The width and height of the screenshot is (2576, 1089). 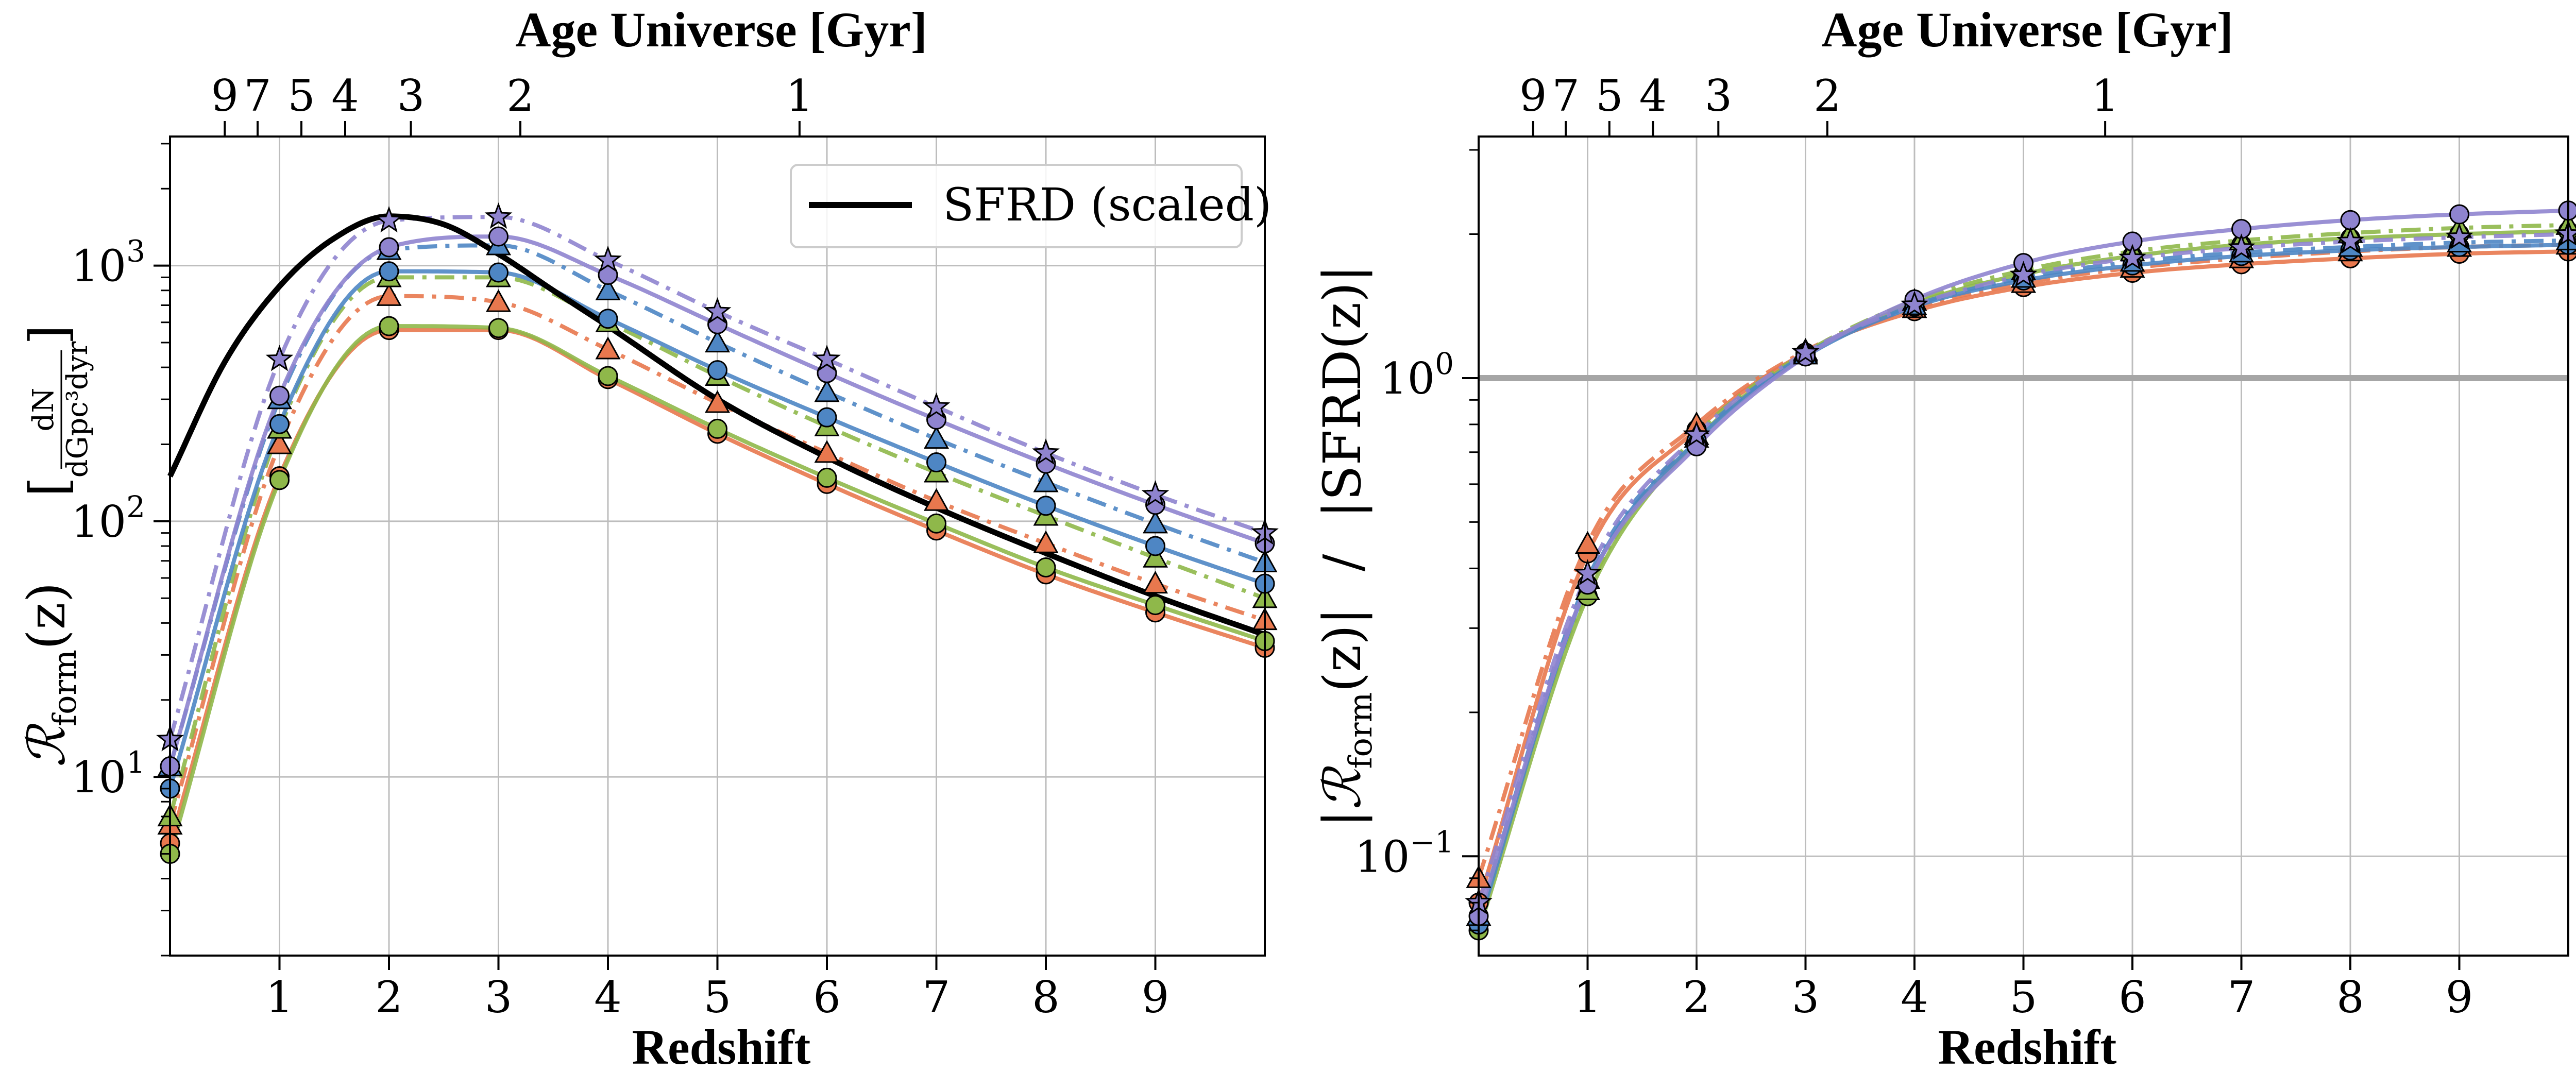 What do you see at coordinates (1587, 542) in the screenshot?
I see `right-series-orange-triangle-point` at bounding box center [1587, 542].